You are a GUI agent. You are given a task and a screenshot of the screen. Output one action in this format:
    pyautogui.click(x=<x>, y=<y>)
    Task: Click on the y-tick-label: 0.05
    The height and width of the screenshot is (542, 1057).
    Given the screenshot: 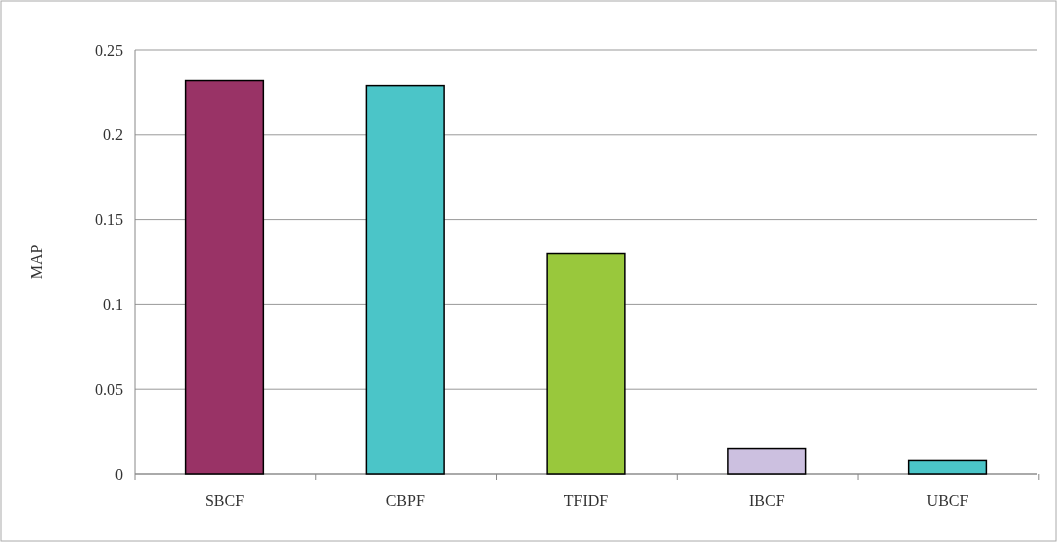 What is the action you would take?
    pyautogui.click(x=109, y=389)
    